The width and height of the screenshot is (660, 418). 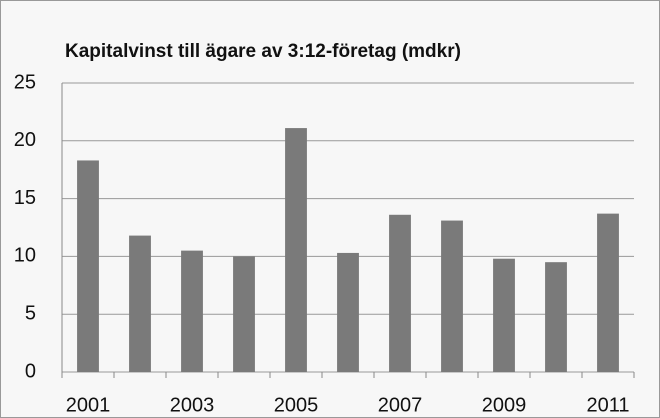 What do you see at coordinates (30, 313) in the screenshot?
I see `y-tick-label: 5` at bounding box center [30, 313].